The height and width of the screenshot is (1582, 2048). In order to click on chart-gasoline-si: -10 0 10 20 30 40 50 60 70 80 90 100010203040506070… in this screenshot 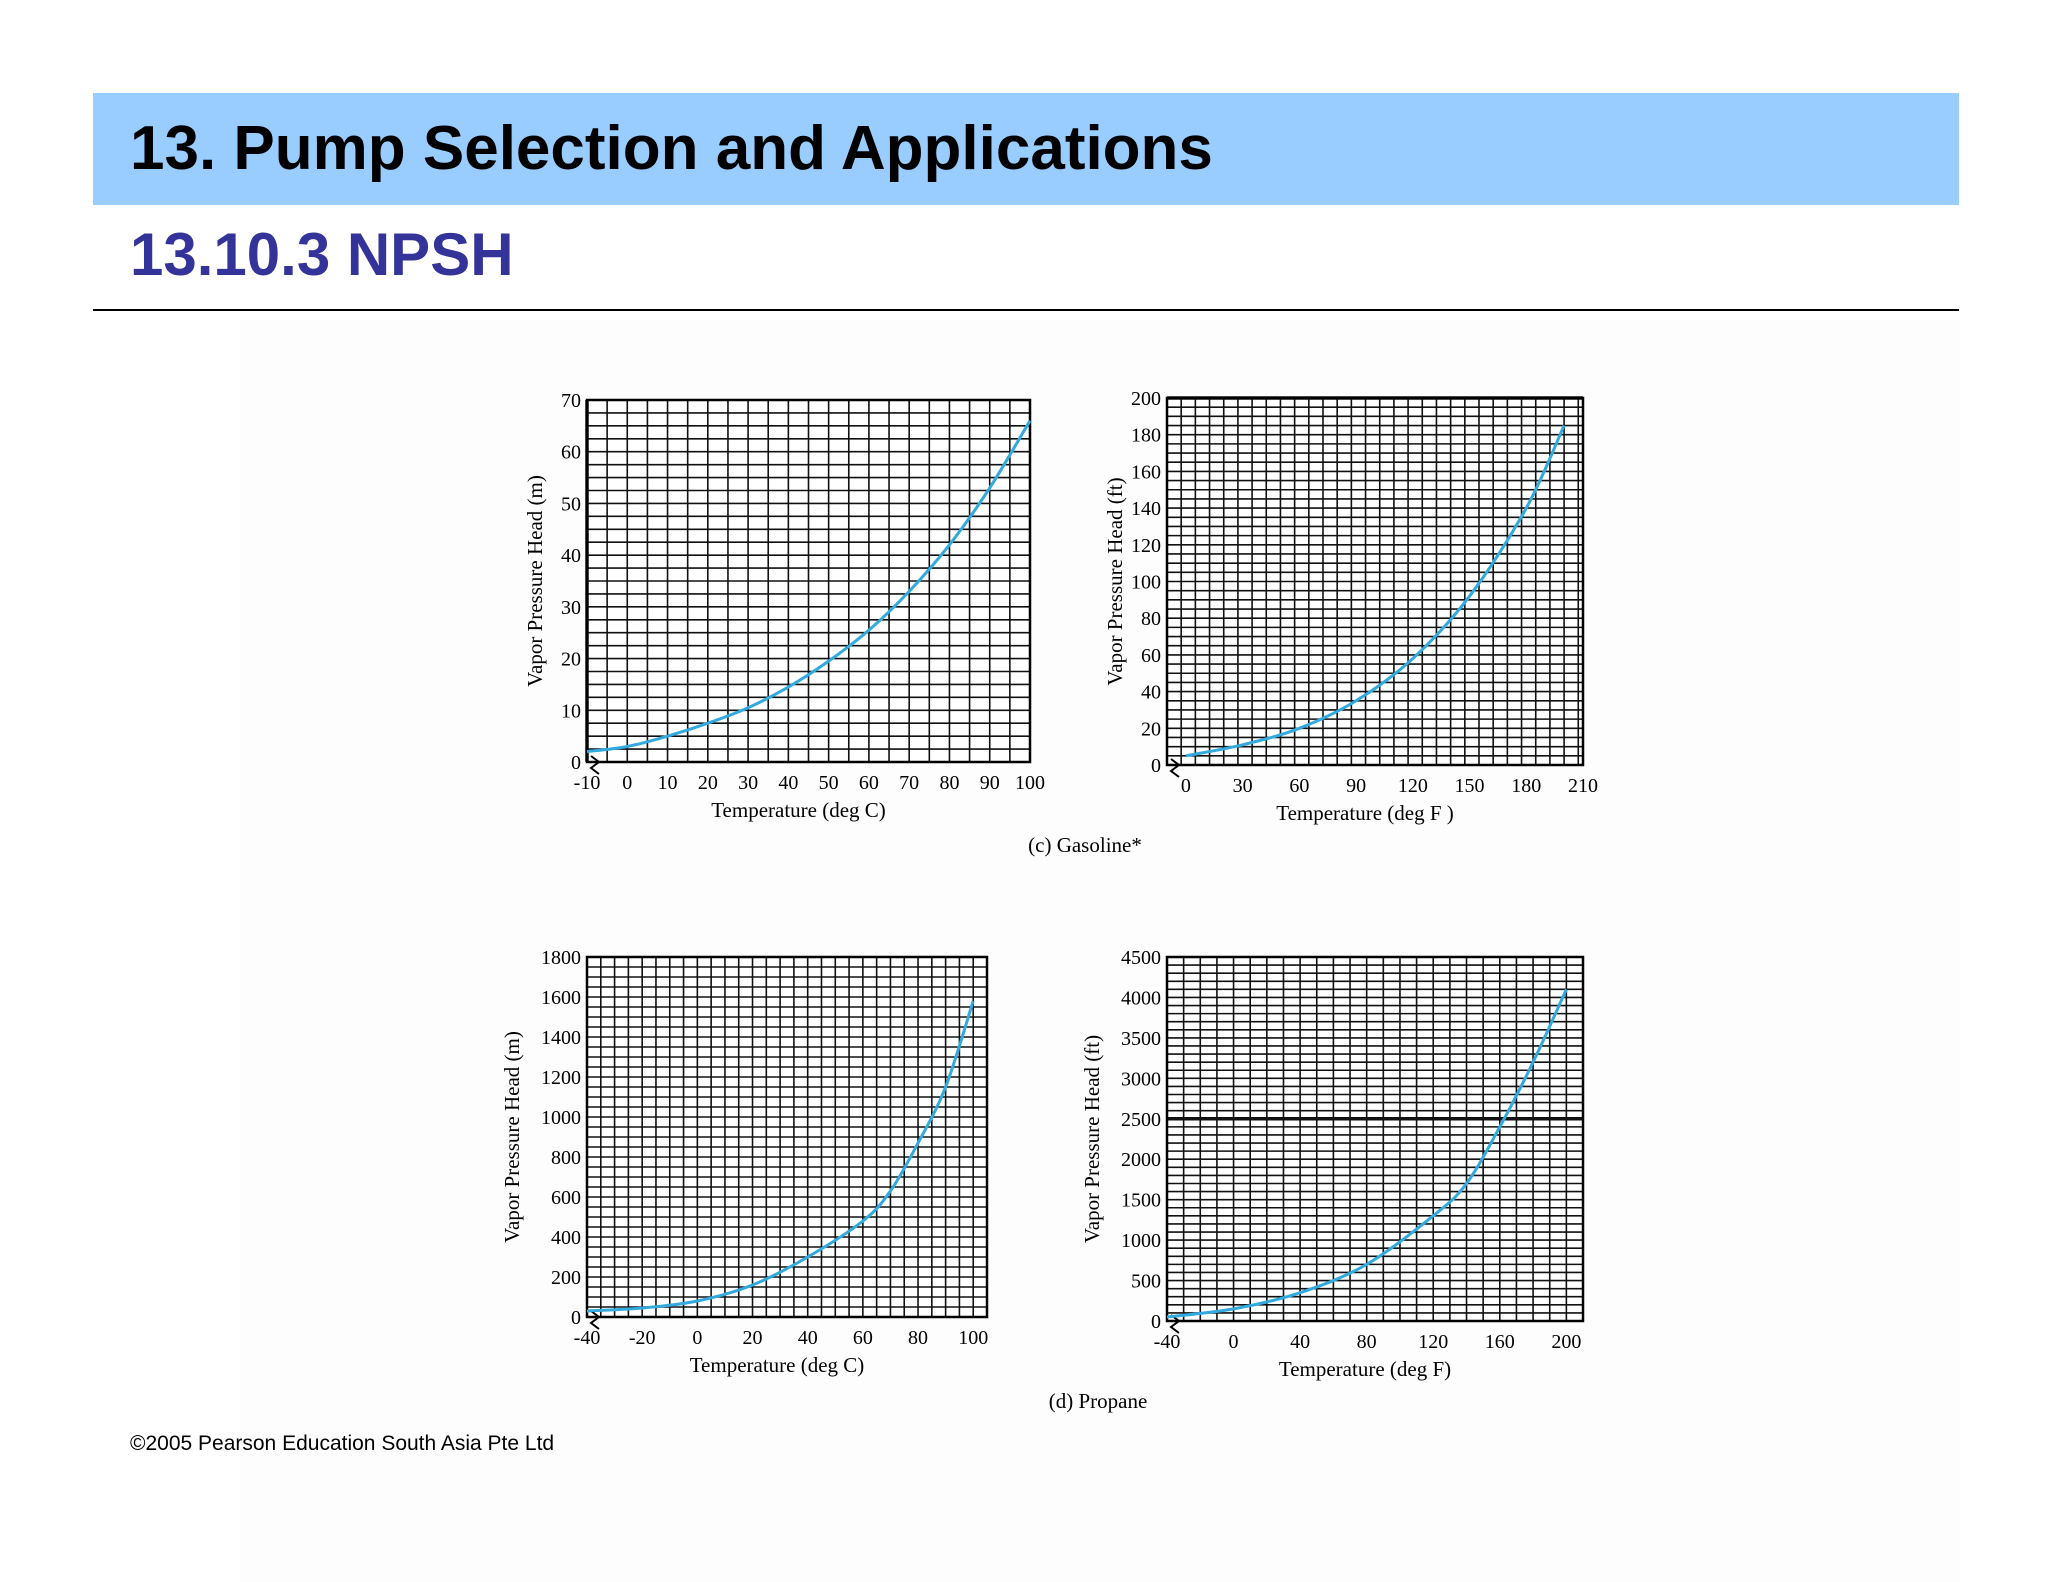, I will do `click(784, 606)`.